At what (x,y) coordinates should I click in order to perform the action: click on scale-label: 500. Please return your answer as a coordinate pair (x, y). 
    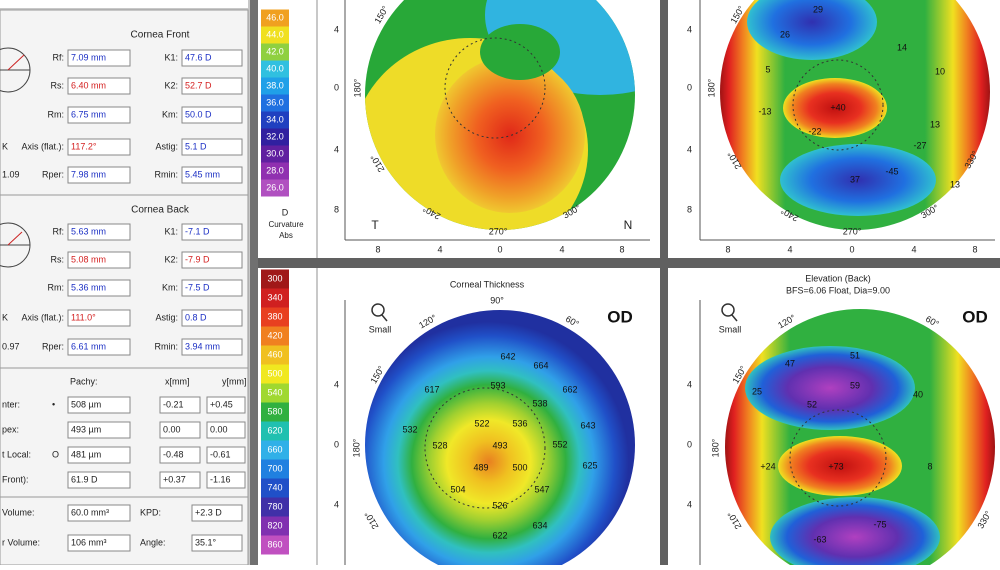
    Looking at the image, I should click on (274, 373).